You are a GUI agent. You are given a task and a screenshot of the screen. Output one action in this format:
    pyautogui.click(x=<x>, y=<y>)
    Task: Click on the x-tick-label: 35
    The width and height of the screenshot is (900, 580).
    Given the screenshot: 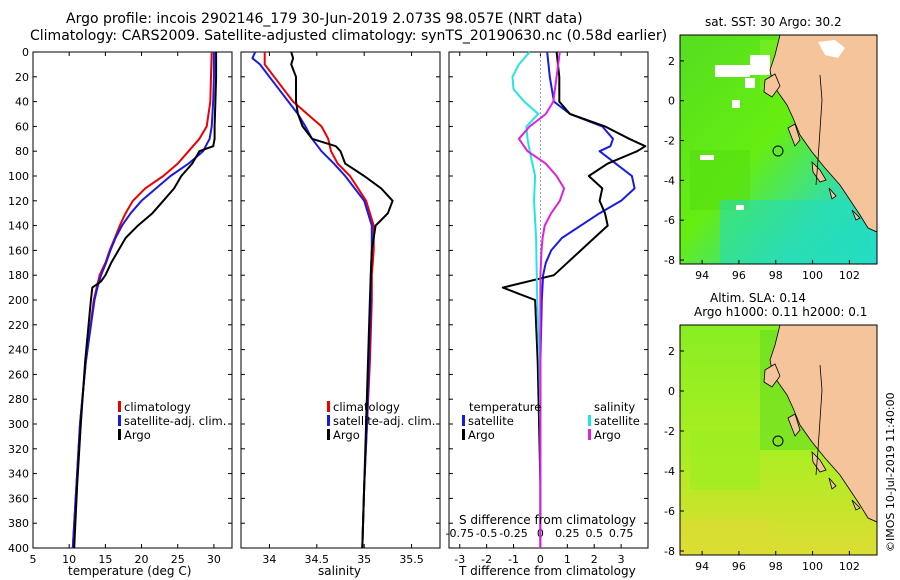 What is the action you would take?
    pyautogui.click(x=364, y=559)
    